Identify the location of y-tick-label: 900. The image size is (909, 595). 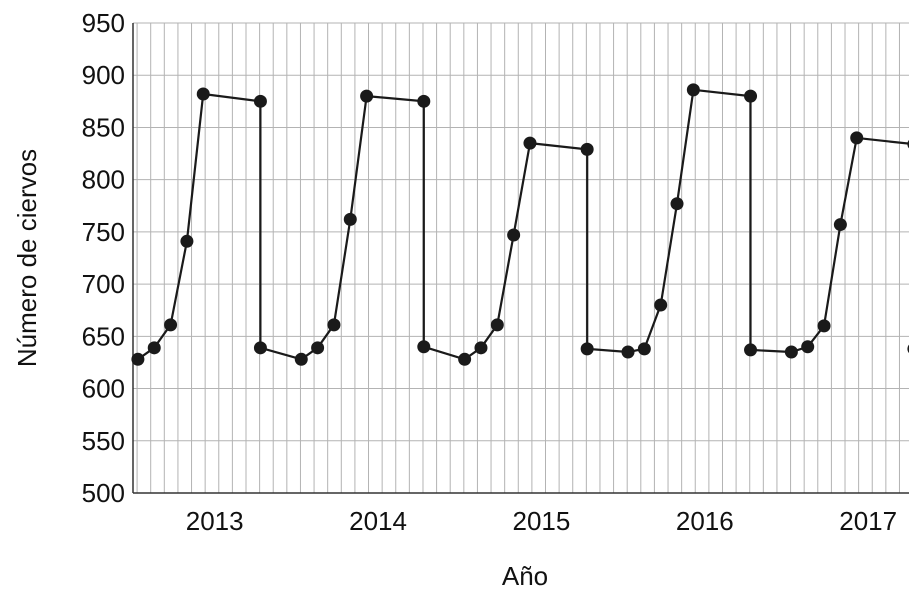
(103, 75).